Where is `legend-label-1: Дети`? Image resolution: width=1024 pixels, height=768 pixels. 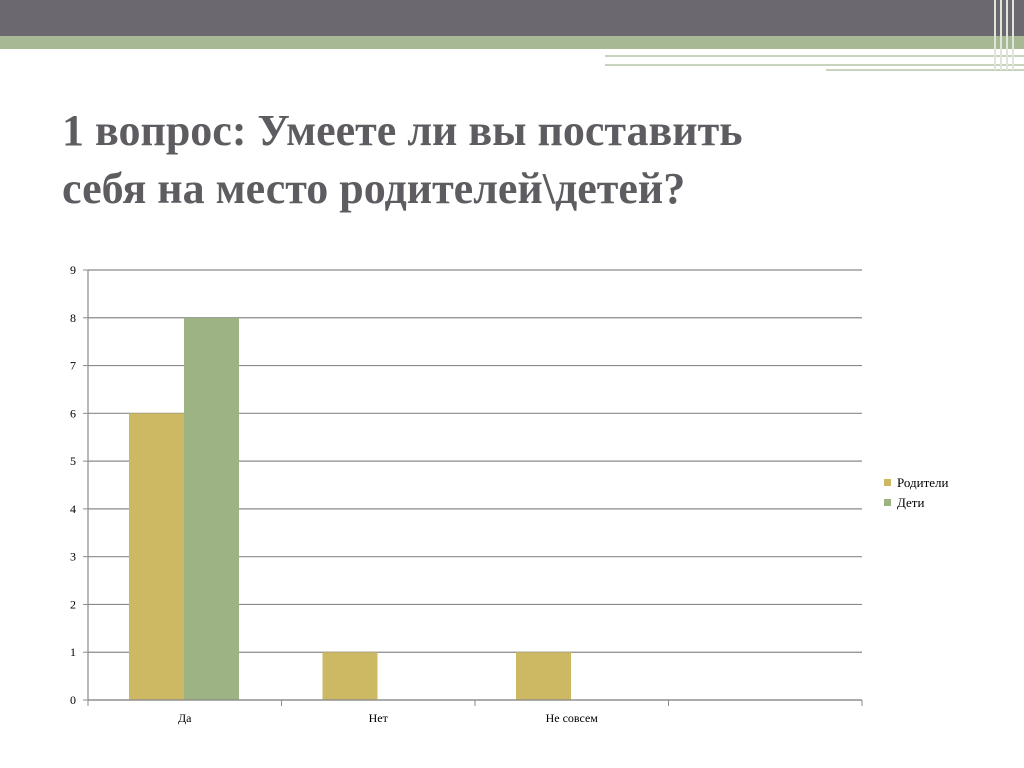 legend-label-1: Дети is located at coordinates (910, 502).